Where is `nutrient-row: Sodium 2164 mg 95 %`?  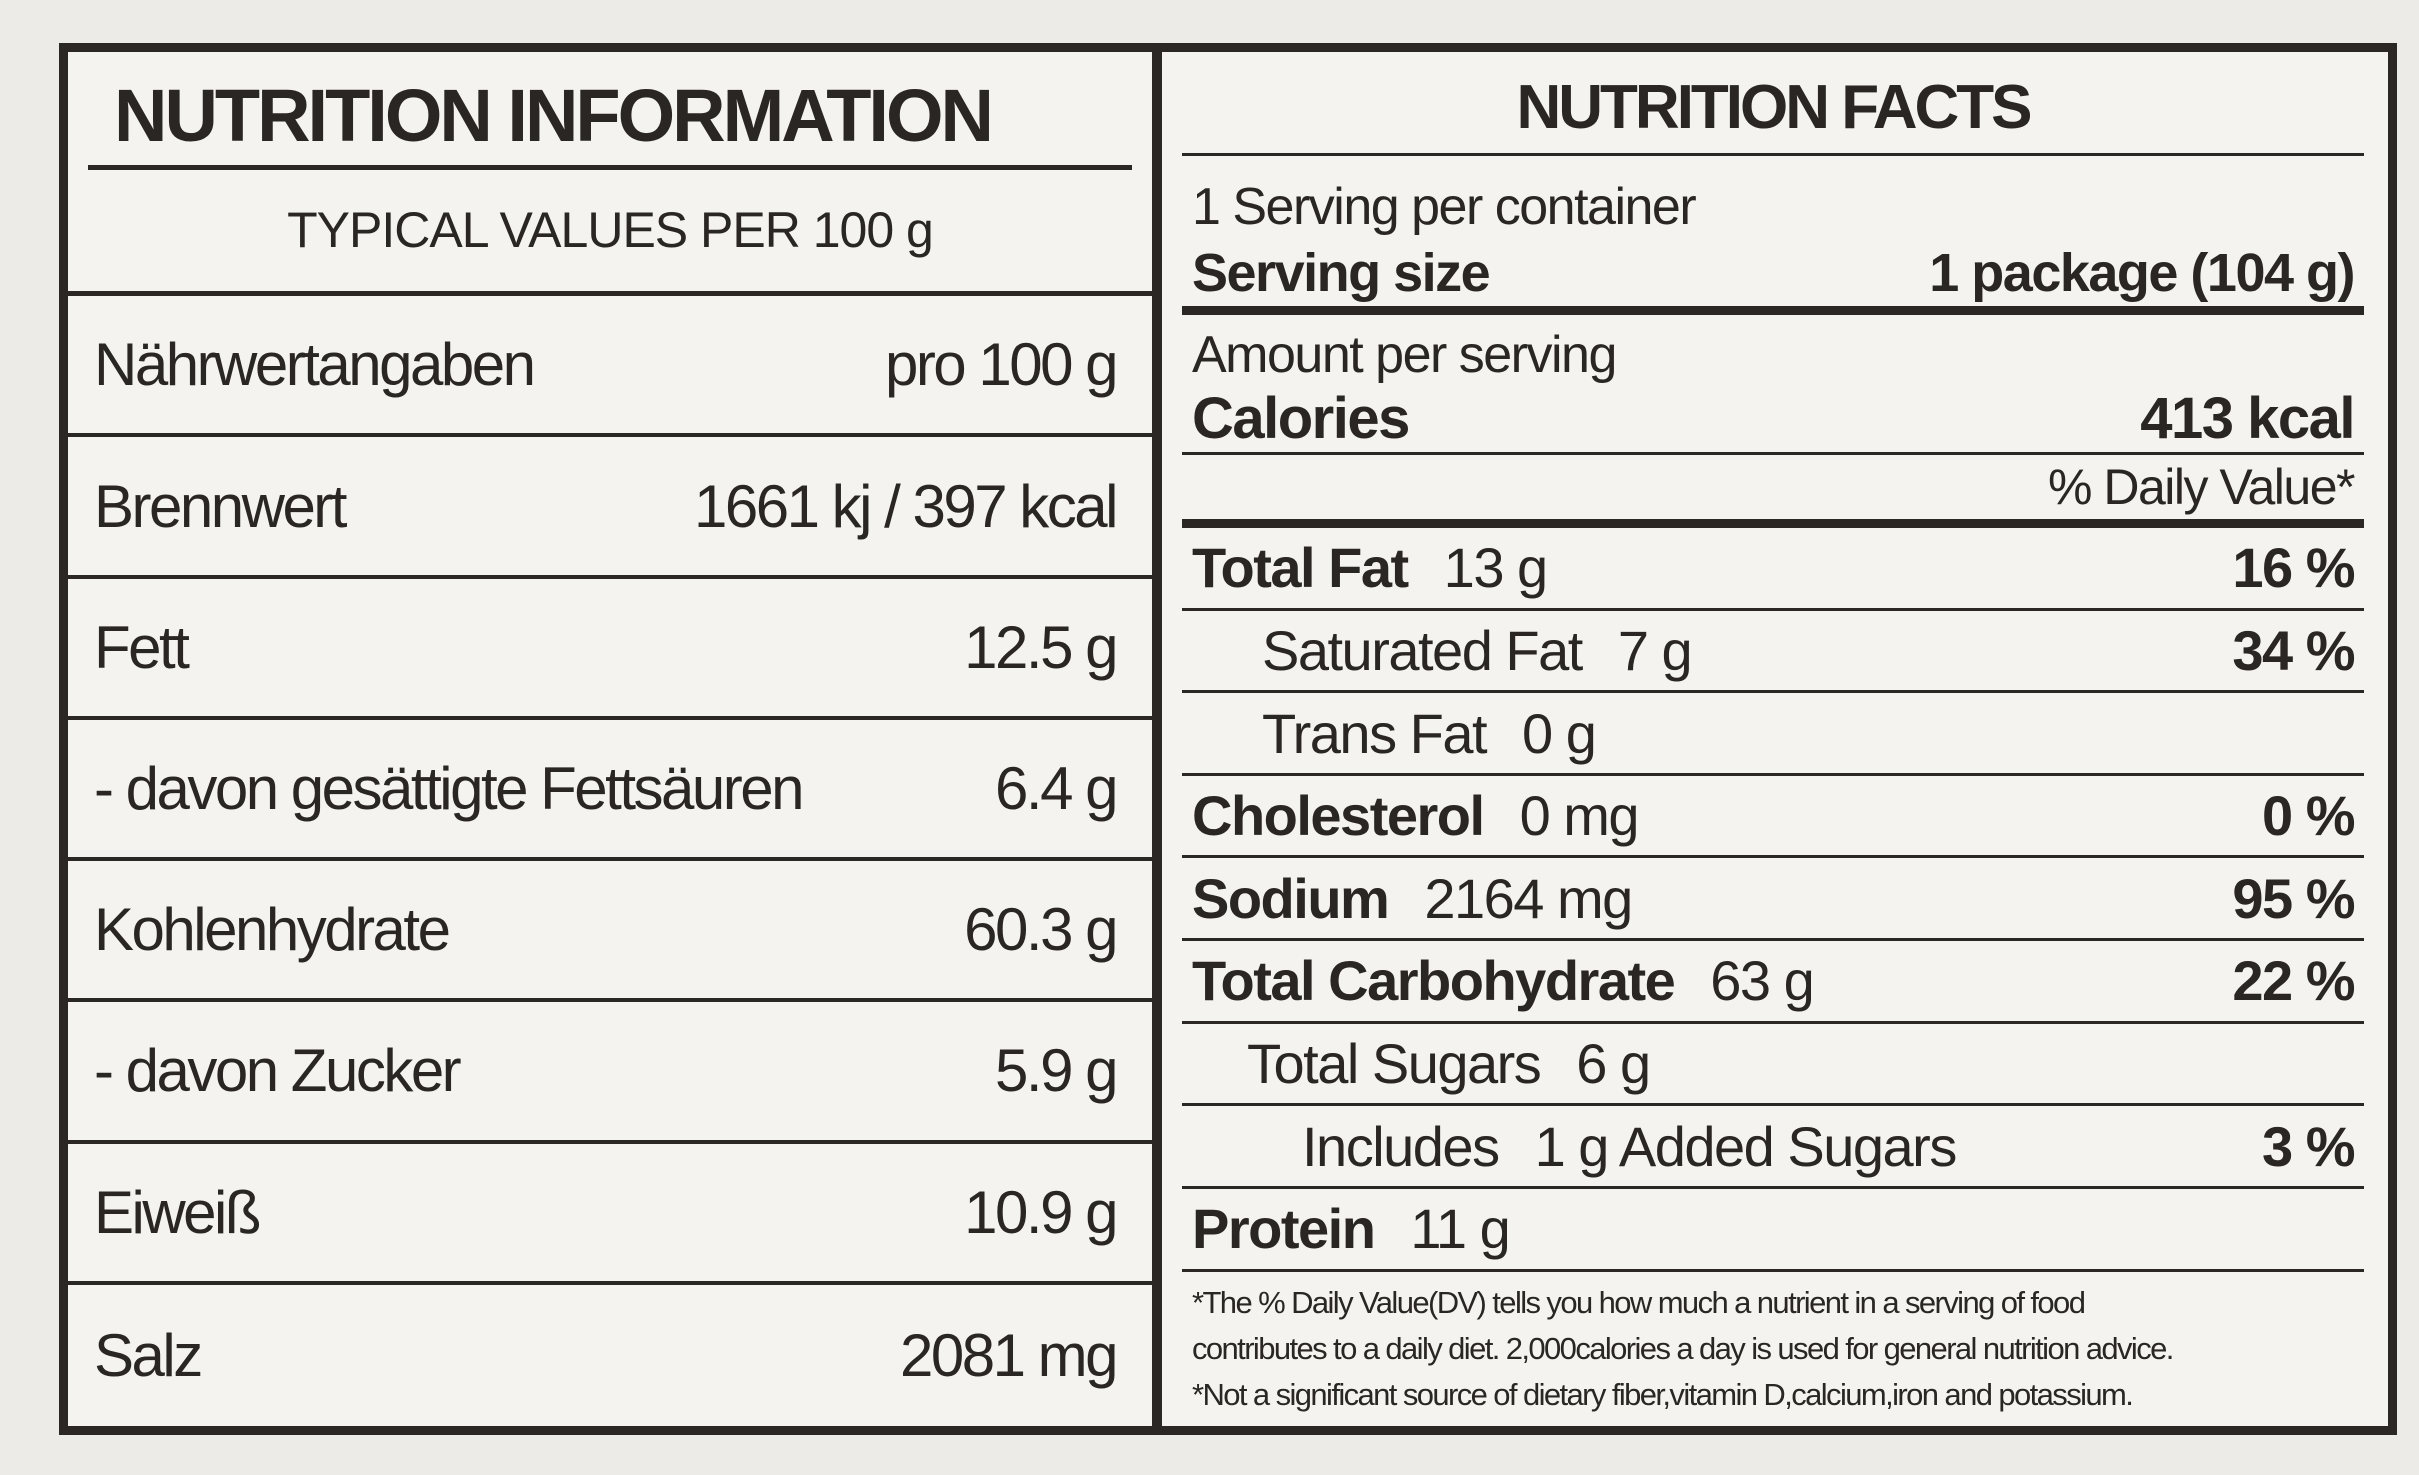 nutrient-row: Sodium 2164 mg 95 % is located at coordinates (1773, 900).